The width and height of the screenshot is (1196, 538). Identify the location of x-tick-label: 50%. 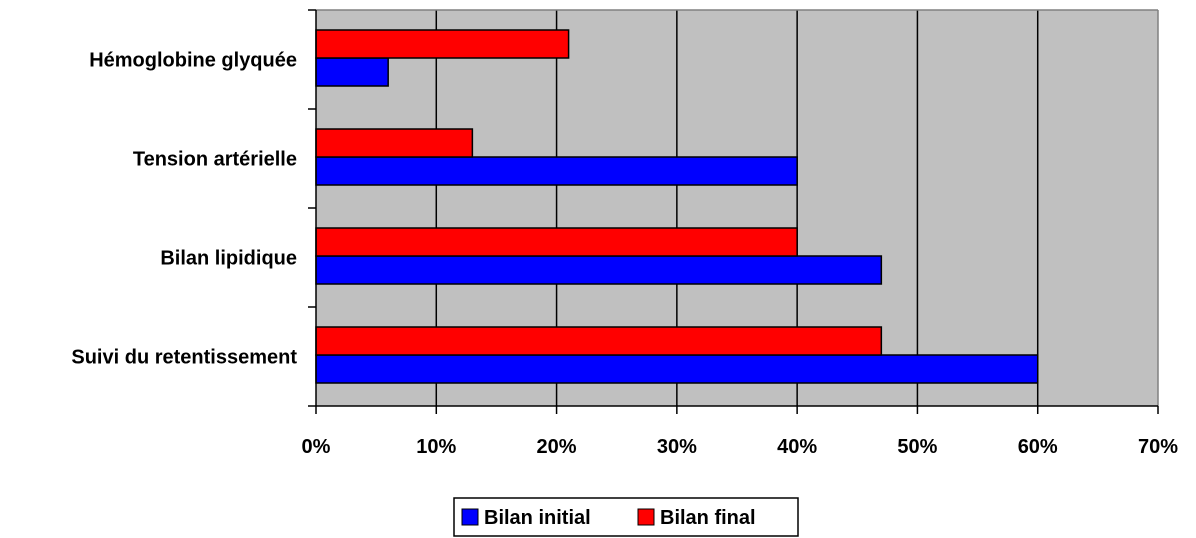
(917, 447).